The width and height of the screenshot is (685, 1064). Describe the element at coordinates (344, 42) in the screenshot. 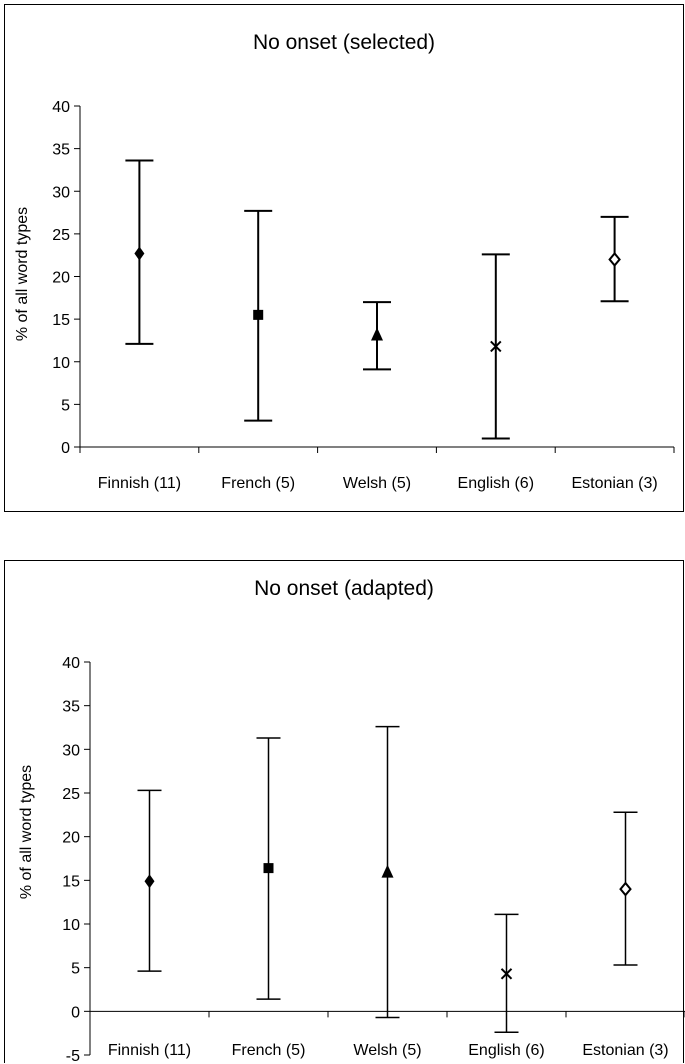

I see `chart-title: No onset (selected)` at that location.